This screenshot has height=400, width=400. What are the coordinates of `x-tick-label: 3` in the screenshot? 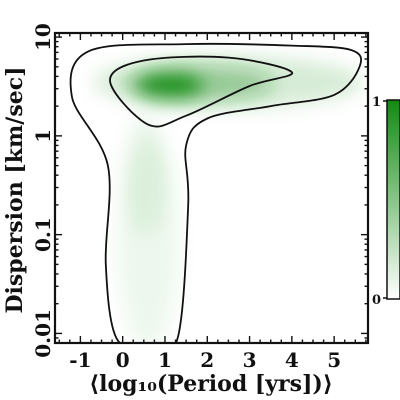 It's located at (250, 360).